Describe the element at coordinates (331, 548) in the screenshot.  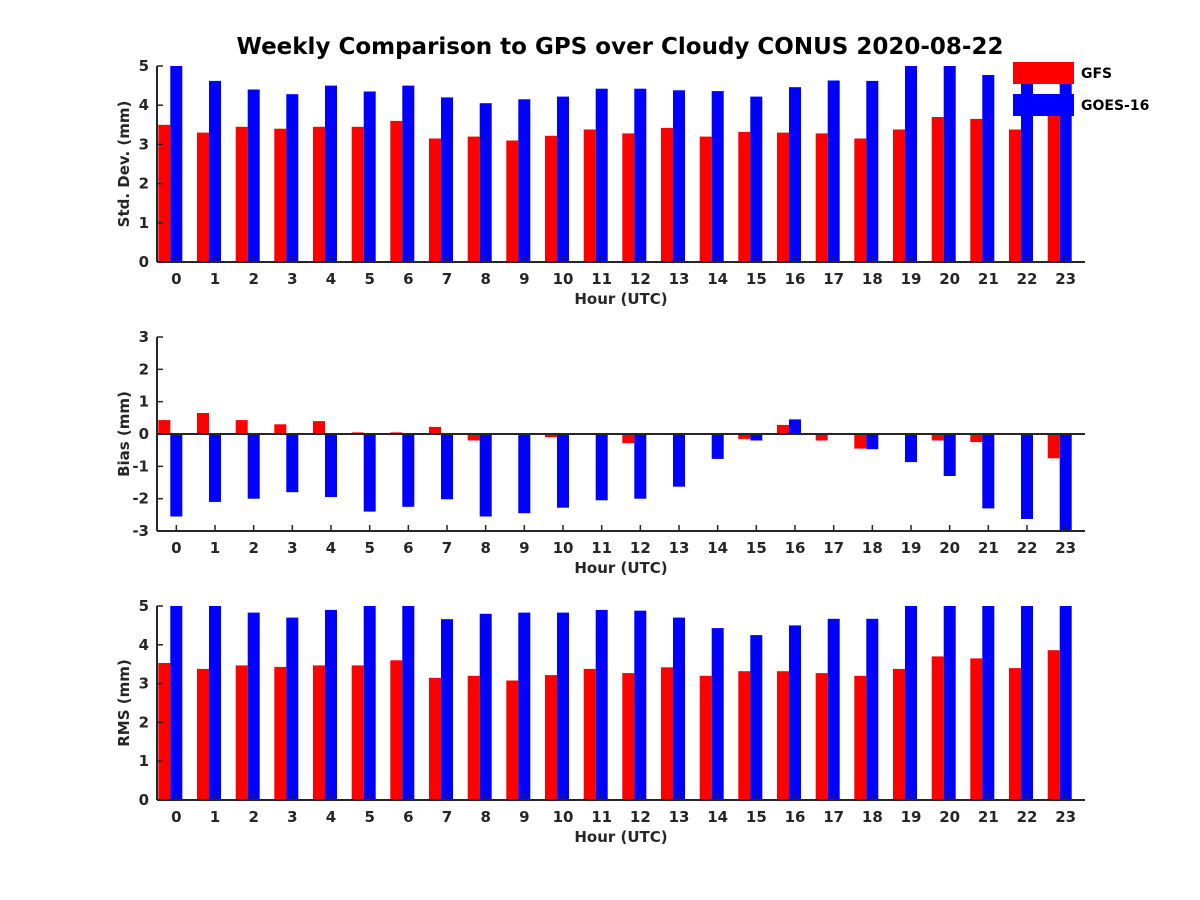
I see `x-tick-label: 4` at that location.